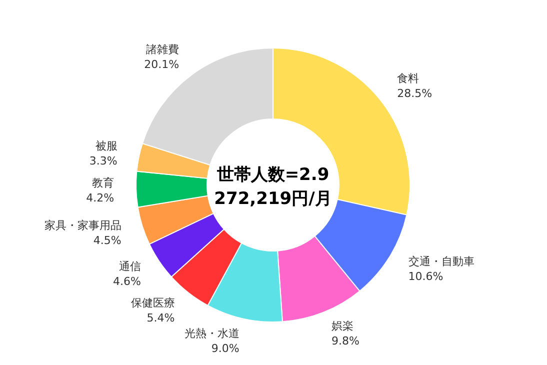 The width and height of the screenshot is (547, 365). What do you see at coordinates (426, 277) in the screenshot?
I see `data-label: 10.6%` at bounding box center [426, 277].